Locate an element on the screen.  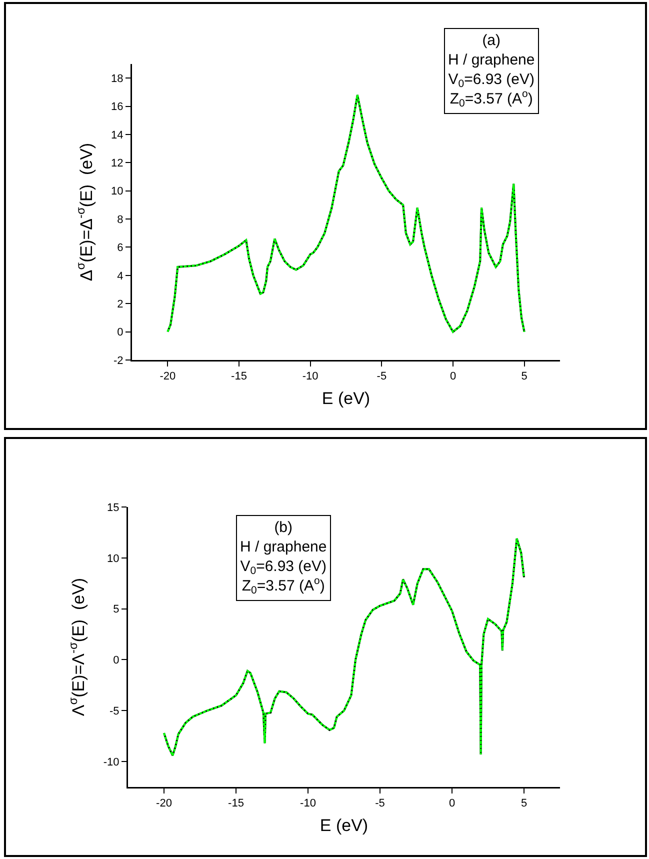
y-tick-label: 8 is located at coordinates (120, 220).